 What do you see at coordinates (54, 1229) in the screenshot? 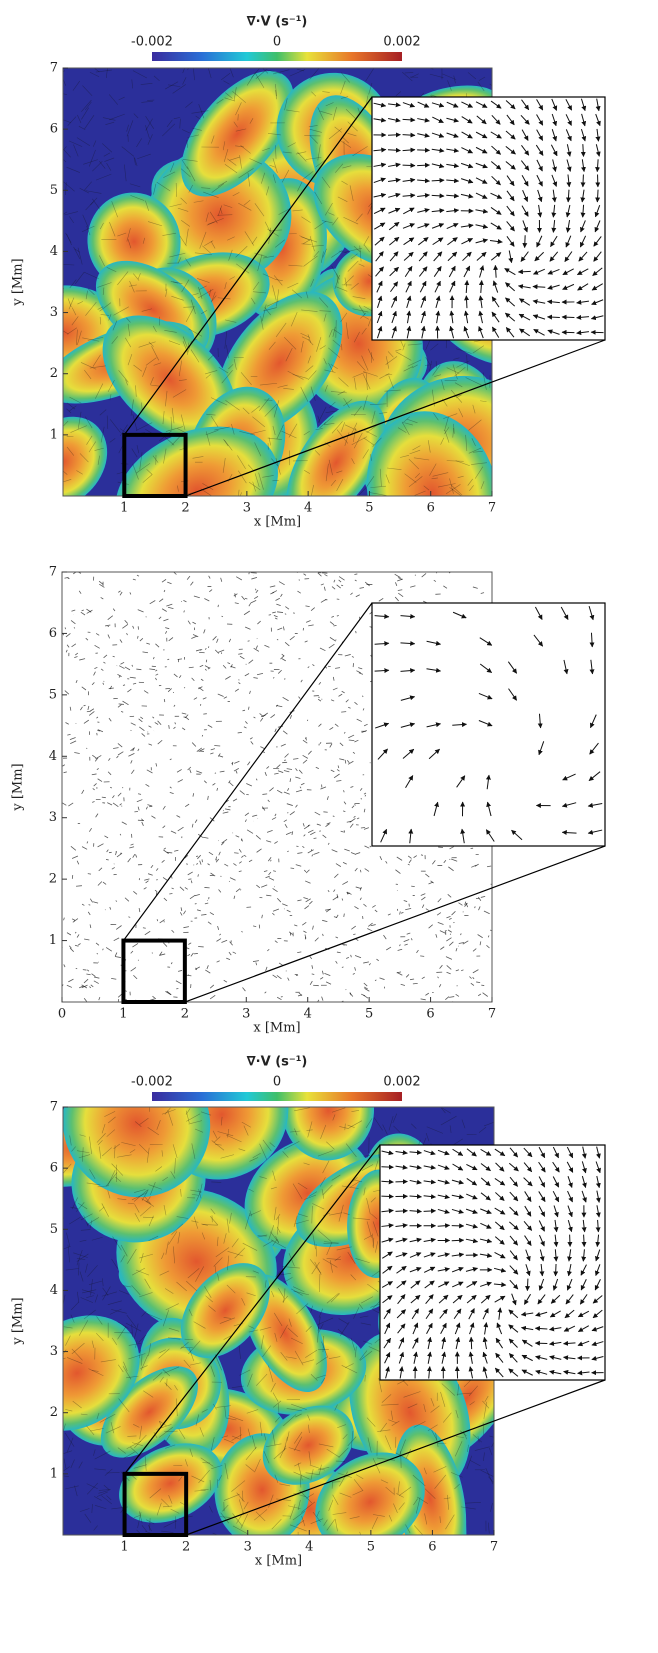
I see `y-tick-label: 5` at bounding box center [54, 1229].